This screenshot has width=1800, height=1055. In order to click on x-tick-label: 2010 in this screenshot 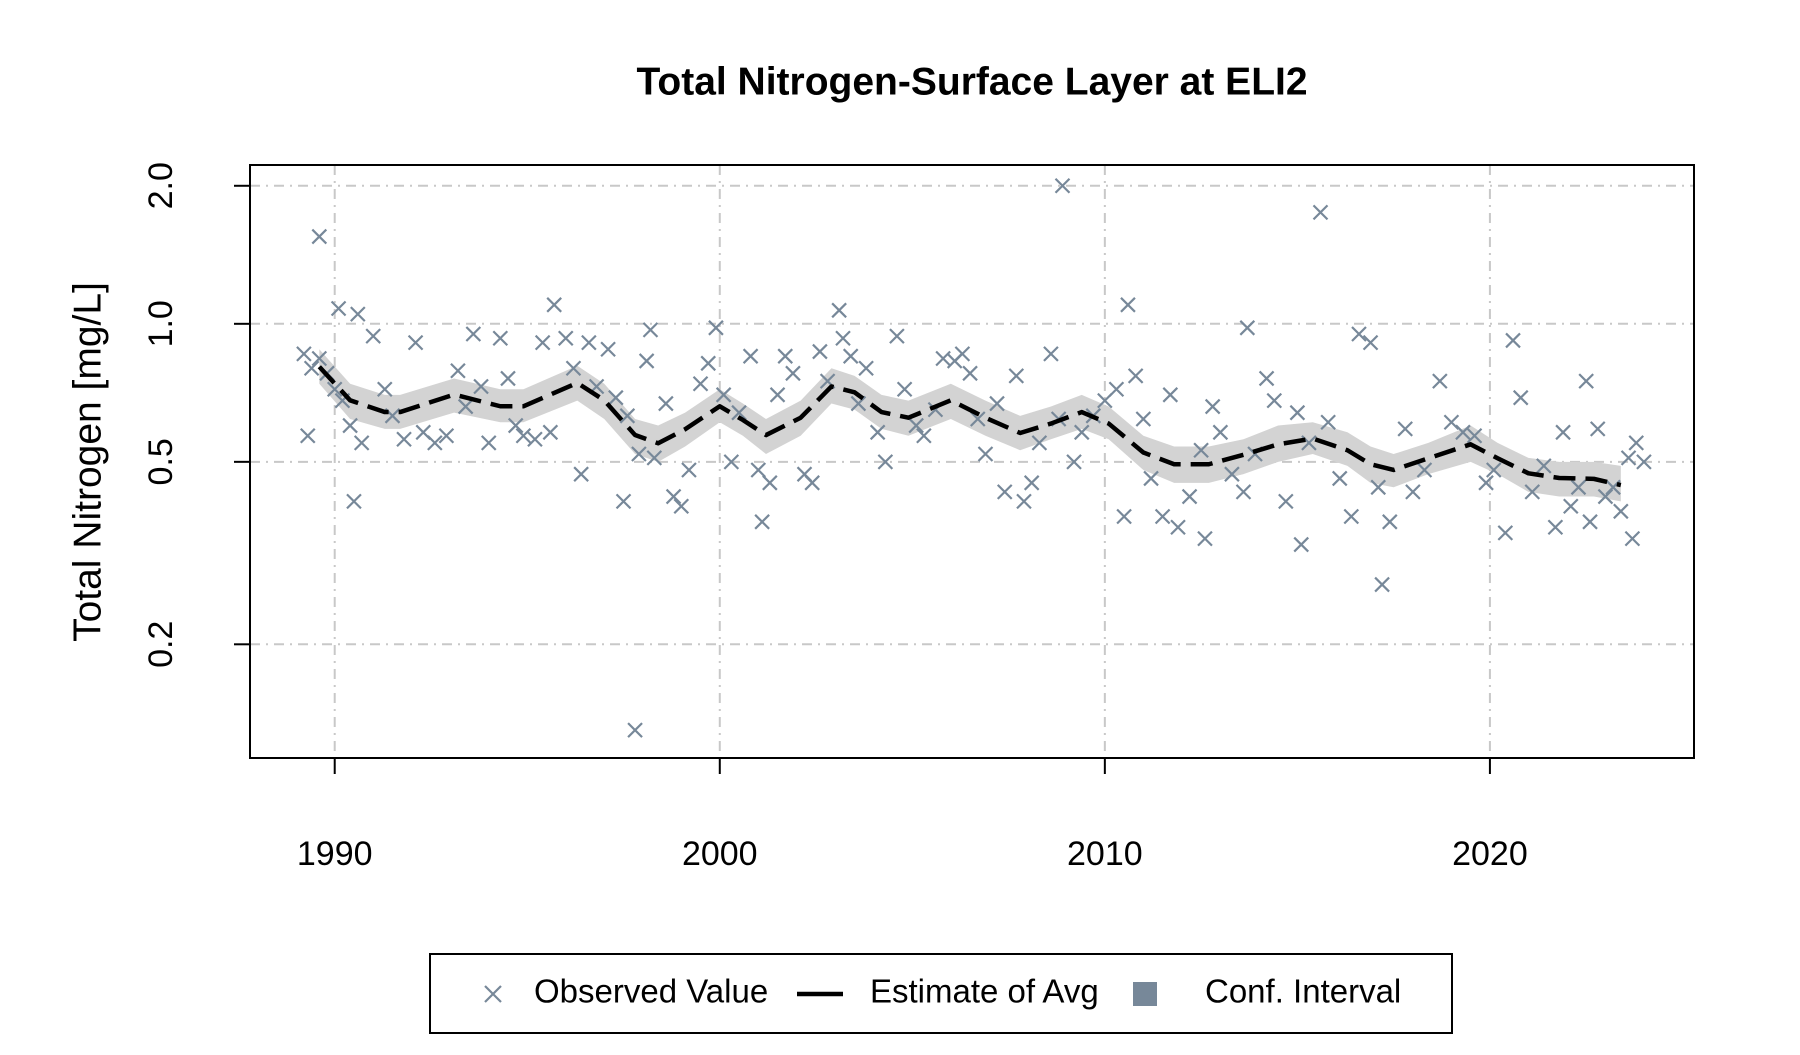, I will do `click(1105, 854)`.